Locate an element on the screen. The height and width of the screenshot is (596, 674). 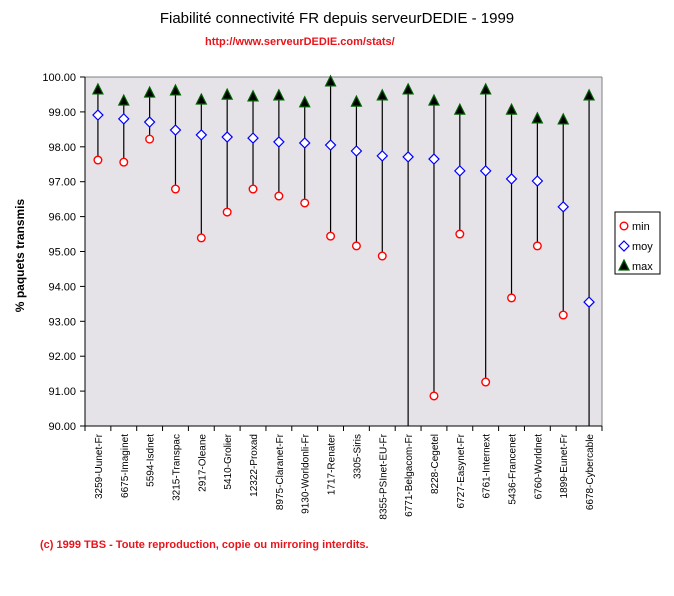
category-label: 9130-Worldonli-Fr is located at coordinates (306, 473).